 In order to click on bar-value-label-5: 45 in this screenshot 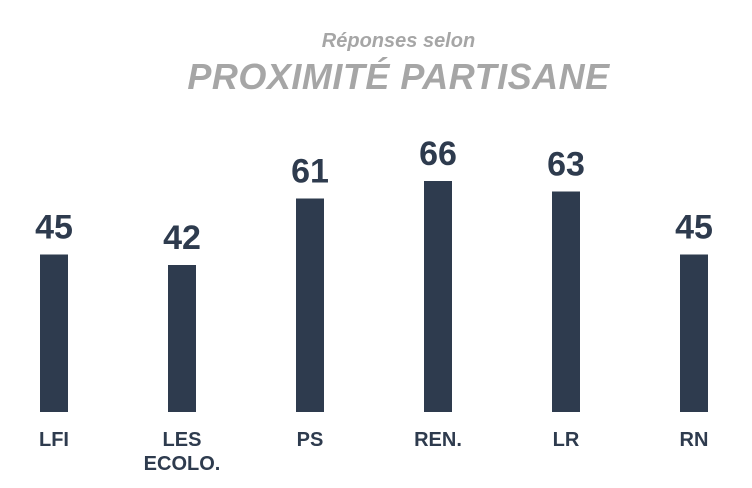, I will do `click(694, 228)`.